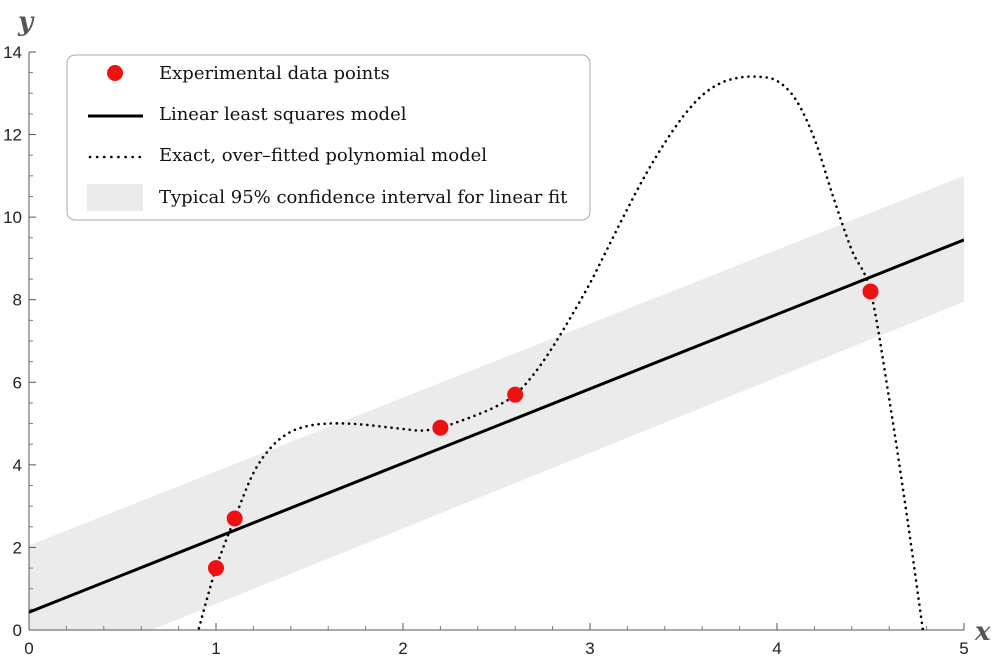  I want to click on x-tick-label: 5, so click(963, 648).